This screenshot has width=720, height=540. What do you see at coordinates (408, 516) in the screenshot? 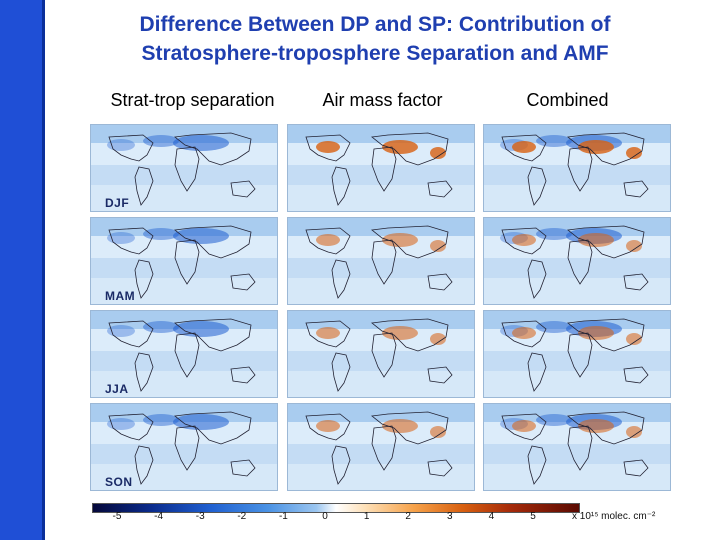
I see `colorbar-tick: 2` at bounding box center [408, 516].